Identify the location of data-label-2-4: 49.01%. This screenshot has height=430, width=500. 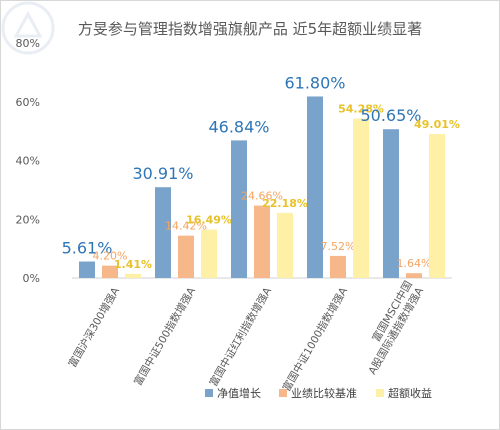
(437, 124).